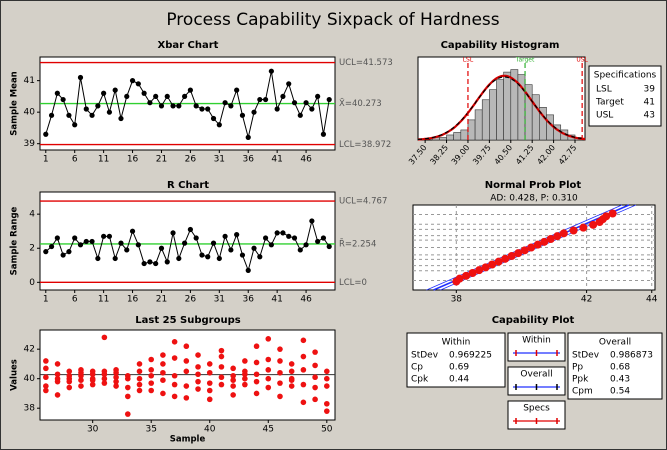  What do you see at coordinates (365, 145) in the screenshot?
I see `control-limit-label: LCL=38.972` at bounding box center [365, 145].